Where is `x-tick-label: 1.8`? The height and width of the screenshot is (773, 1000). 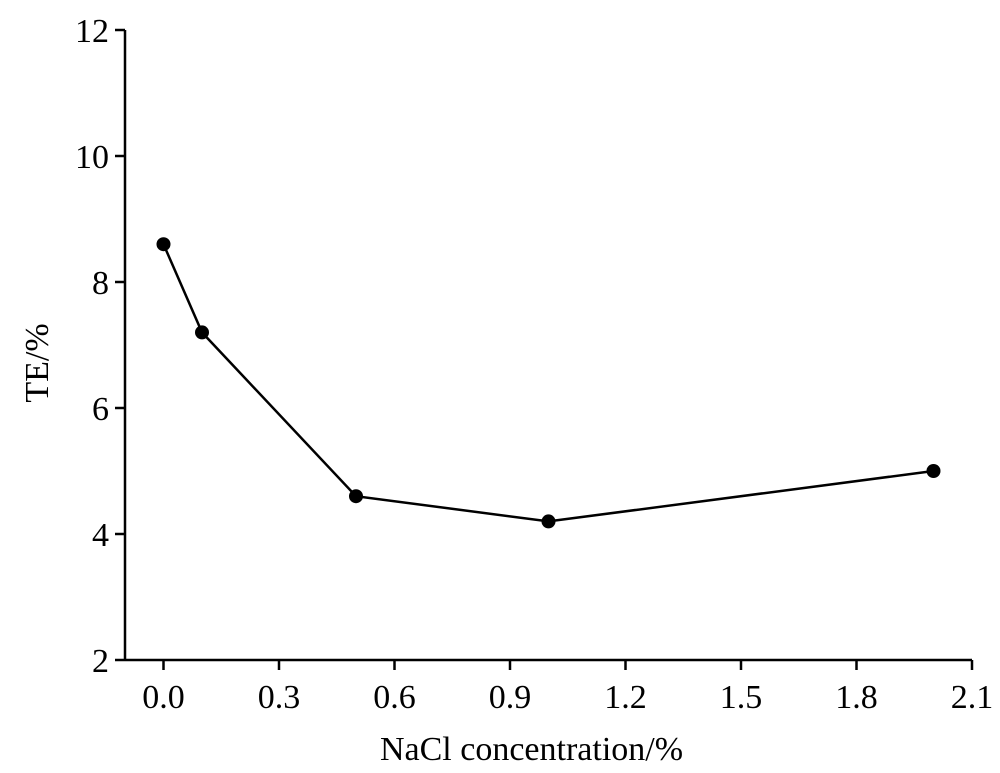
x-tick-label: 1.8 is located at coordinates (856, 697).